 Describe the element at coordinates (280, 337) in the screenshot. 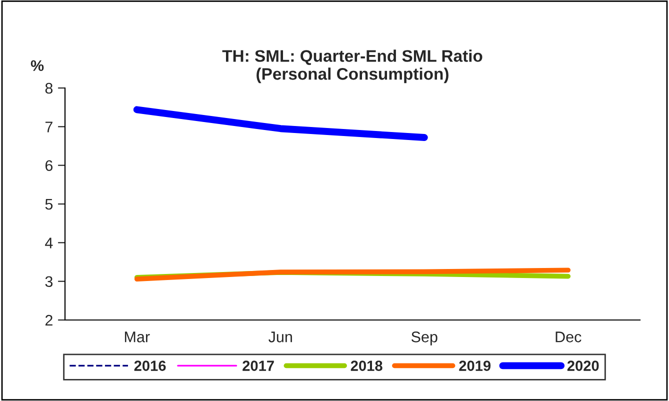

I see `x-tick-label: Jun` at that location.